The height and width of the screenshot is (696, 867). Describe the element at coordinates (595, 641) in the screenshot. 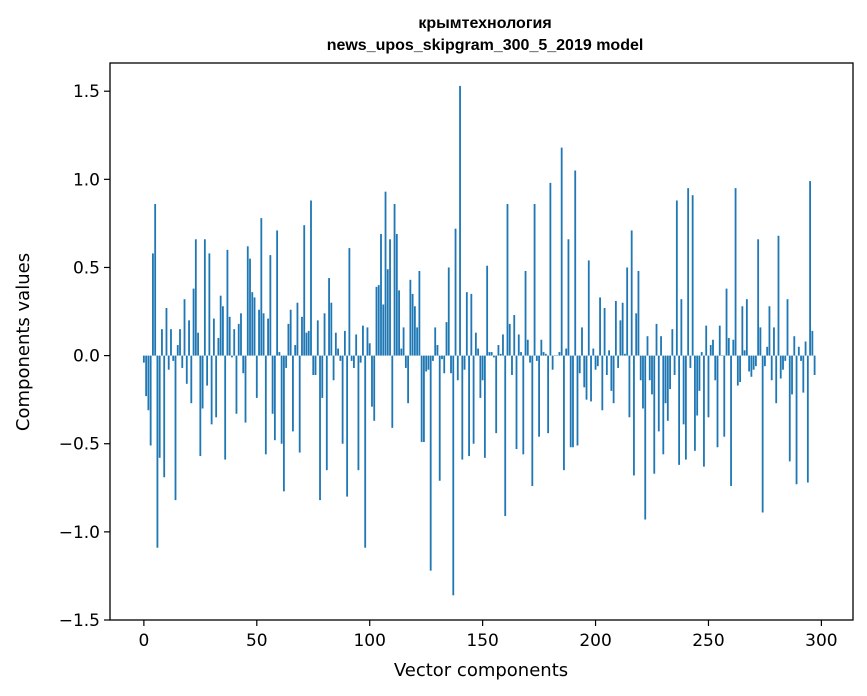

I see `x-tick-label: 200` at that location.